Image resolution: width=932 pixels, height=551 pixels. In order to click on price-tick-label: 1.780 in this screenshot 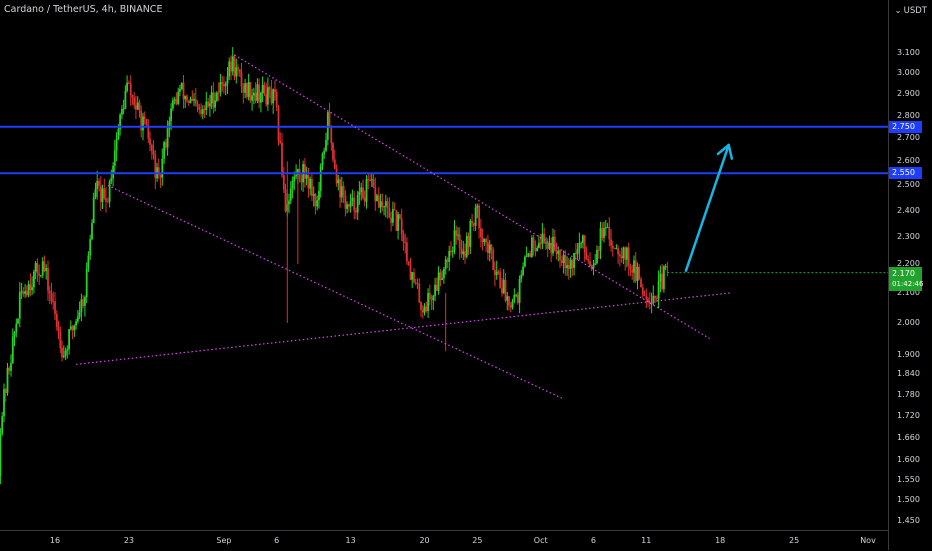, I will do `click(908, 394)`.